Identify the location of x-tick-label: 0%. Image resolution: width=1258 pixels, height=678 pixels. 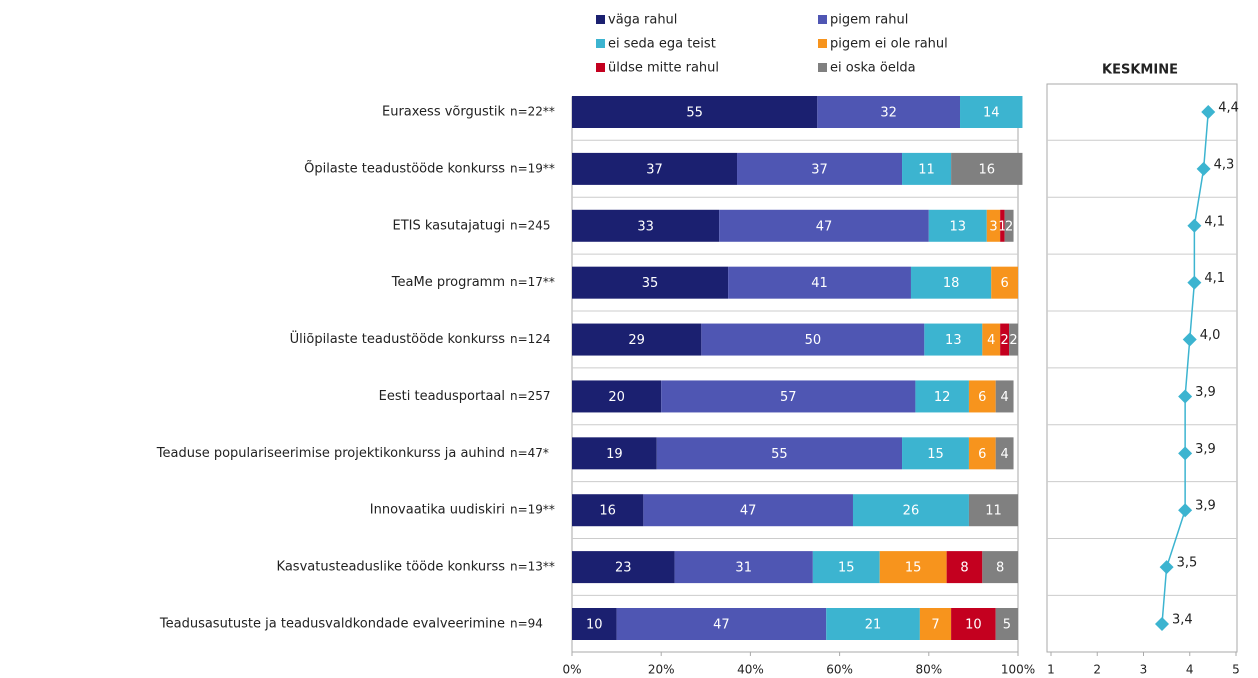
(571, 670).